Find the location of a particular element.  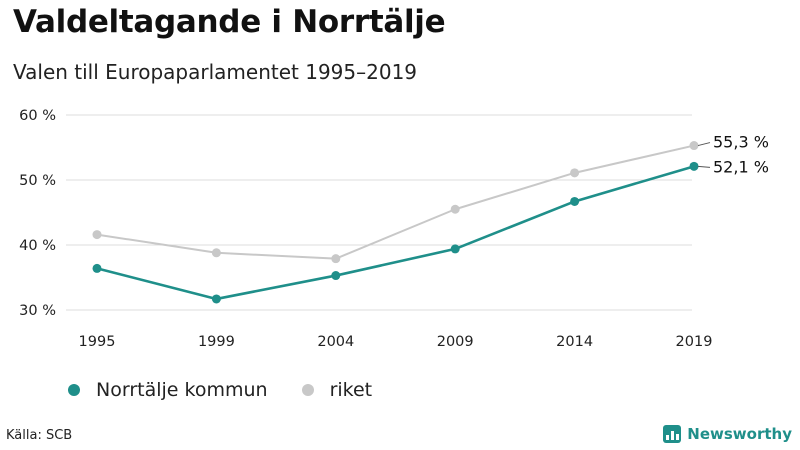

y-tick-label: 30 % is located at coordinates (37, 311).